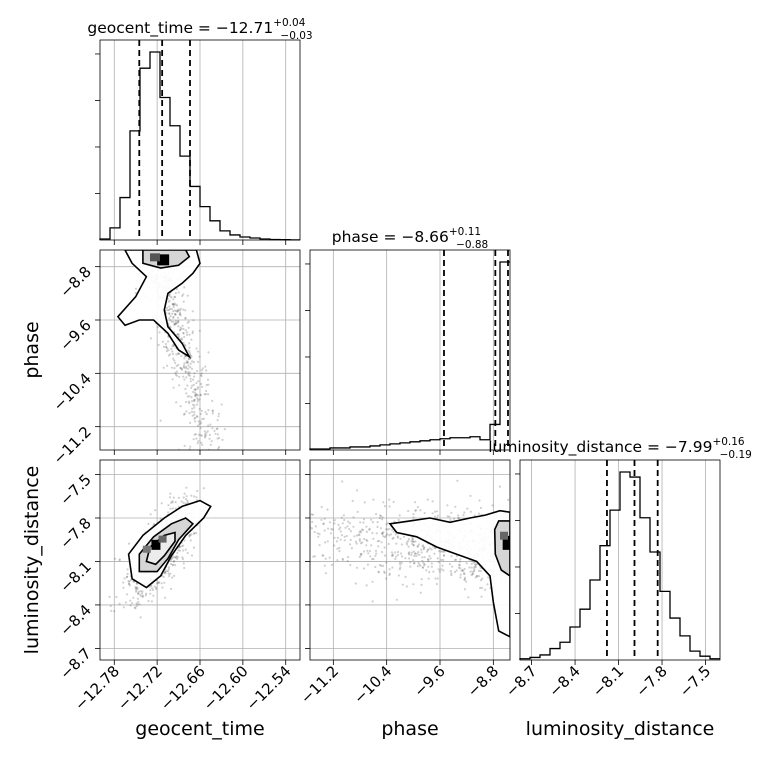 This screenshot has height=760, width=760. What do you see at coordinates (506, 542) in the screenshot?
I see `density-cell` at bounding box center [506, 542].